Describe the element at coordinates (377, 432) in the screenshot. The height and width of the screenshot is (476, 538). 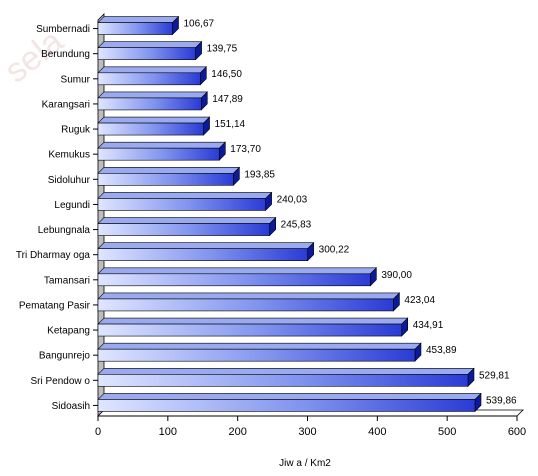
I see `x-tick-label: 400` at that location.